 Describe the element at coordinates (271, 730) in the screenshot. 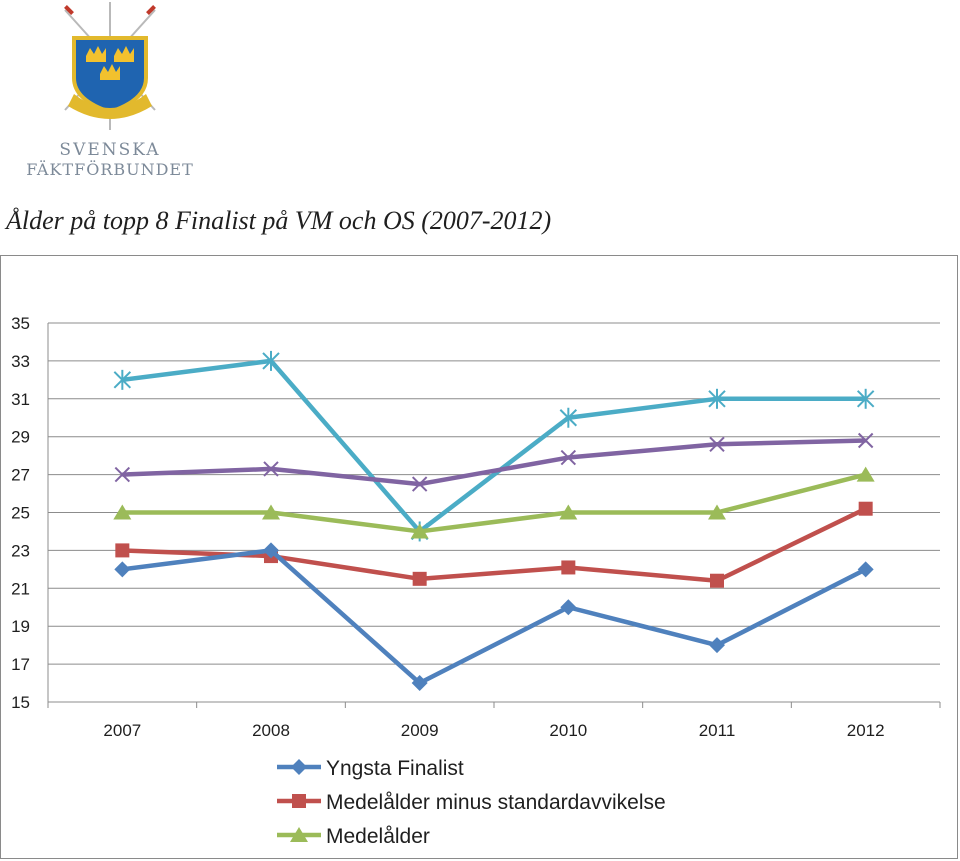

I see `x-tick-label: 2008` at that location.